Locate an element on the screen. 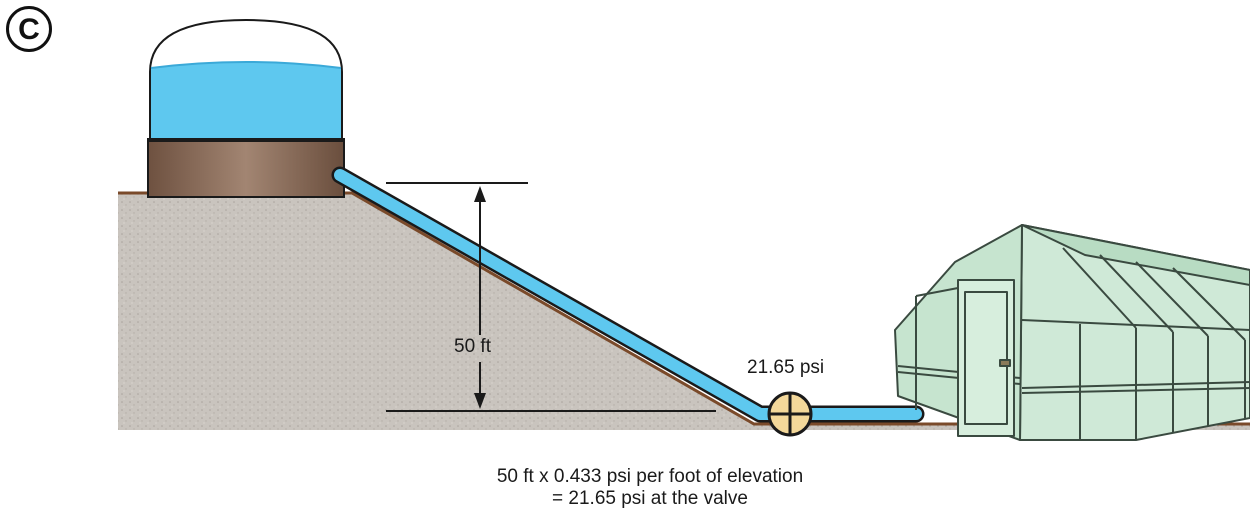 The image size is (1250, 511). greenhouse is located at coordinates (1072, 332).